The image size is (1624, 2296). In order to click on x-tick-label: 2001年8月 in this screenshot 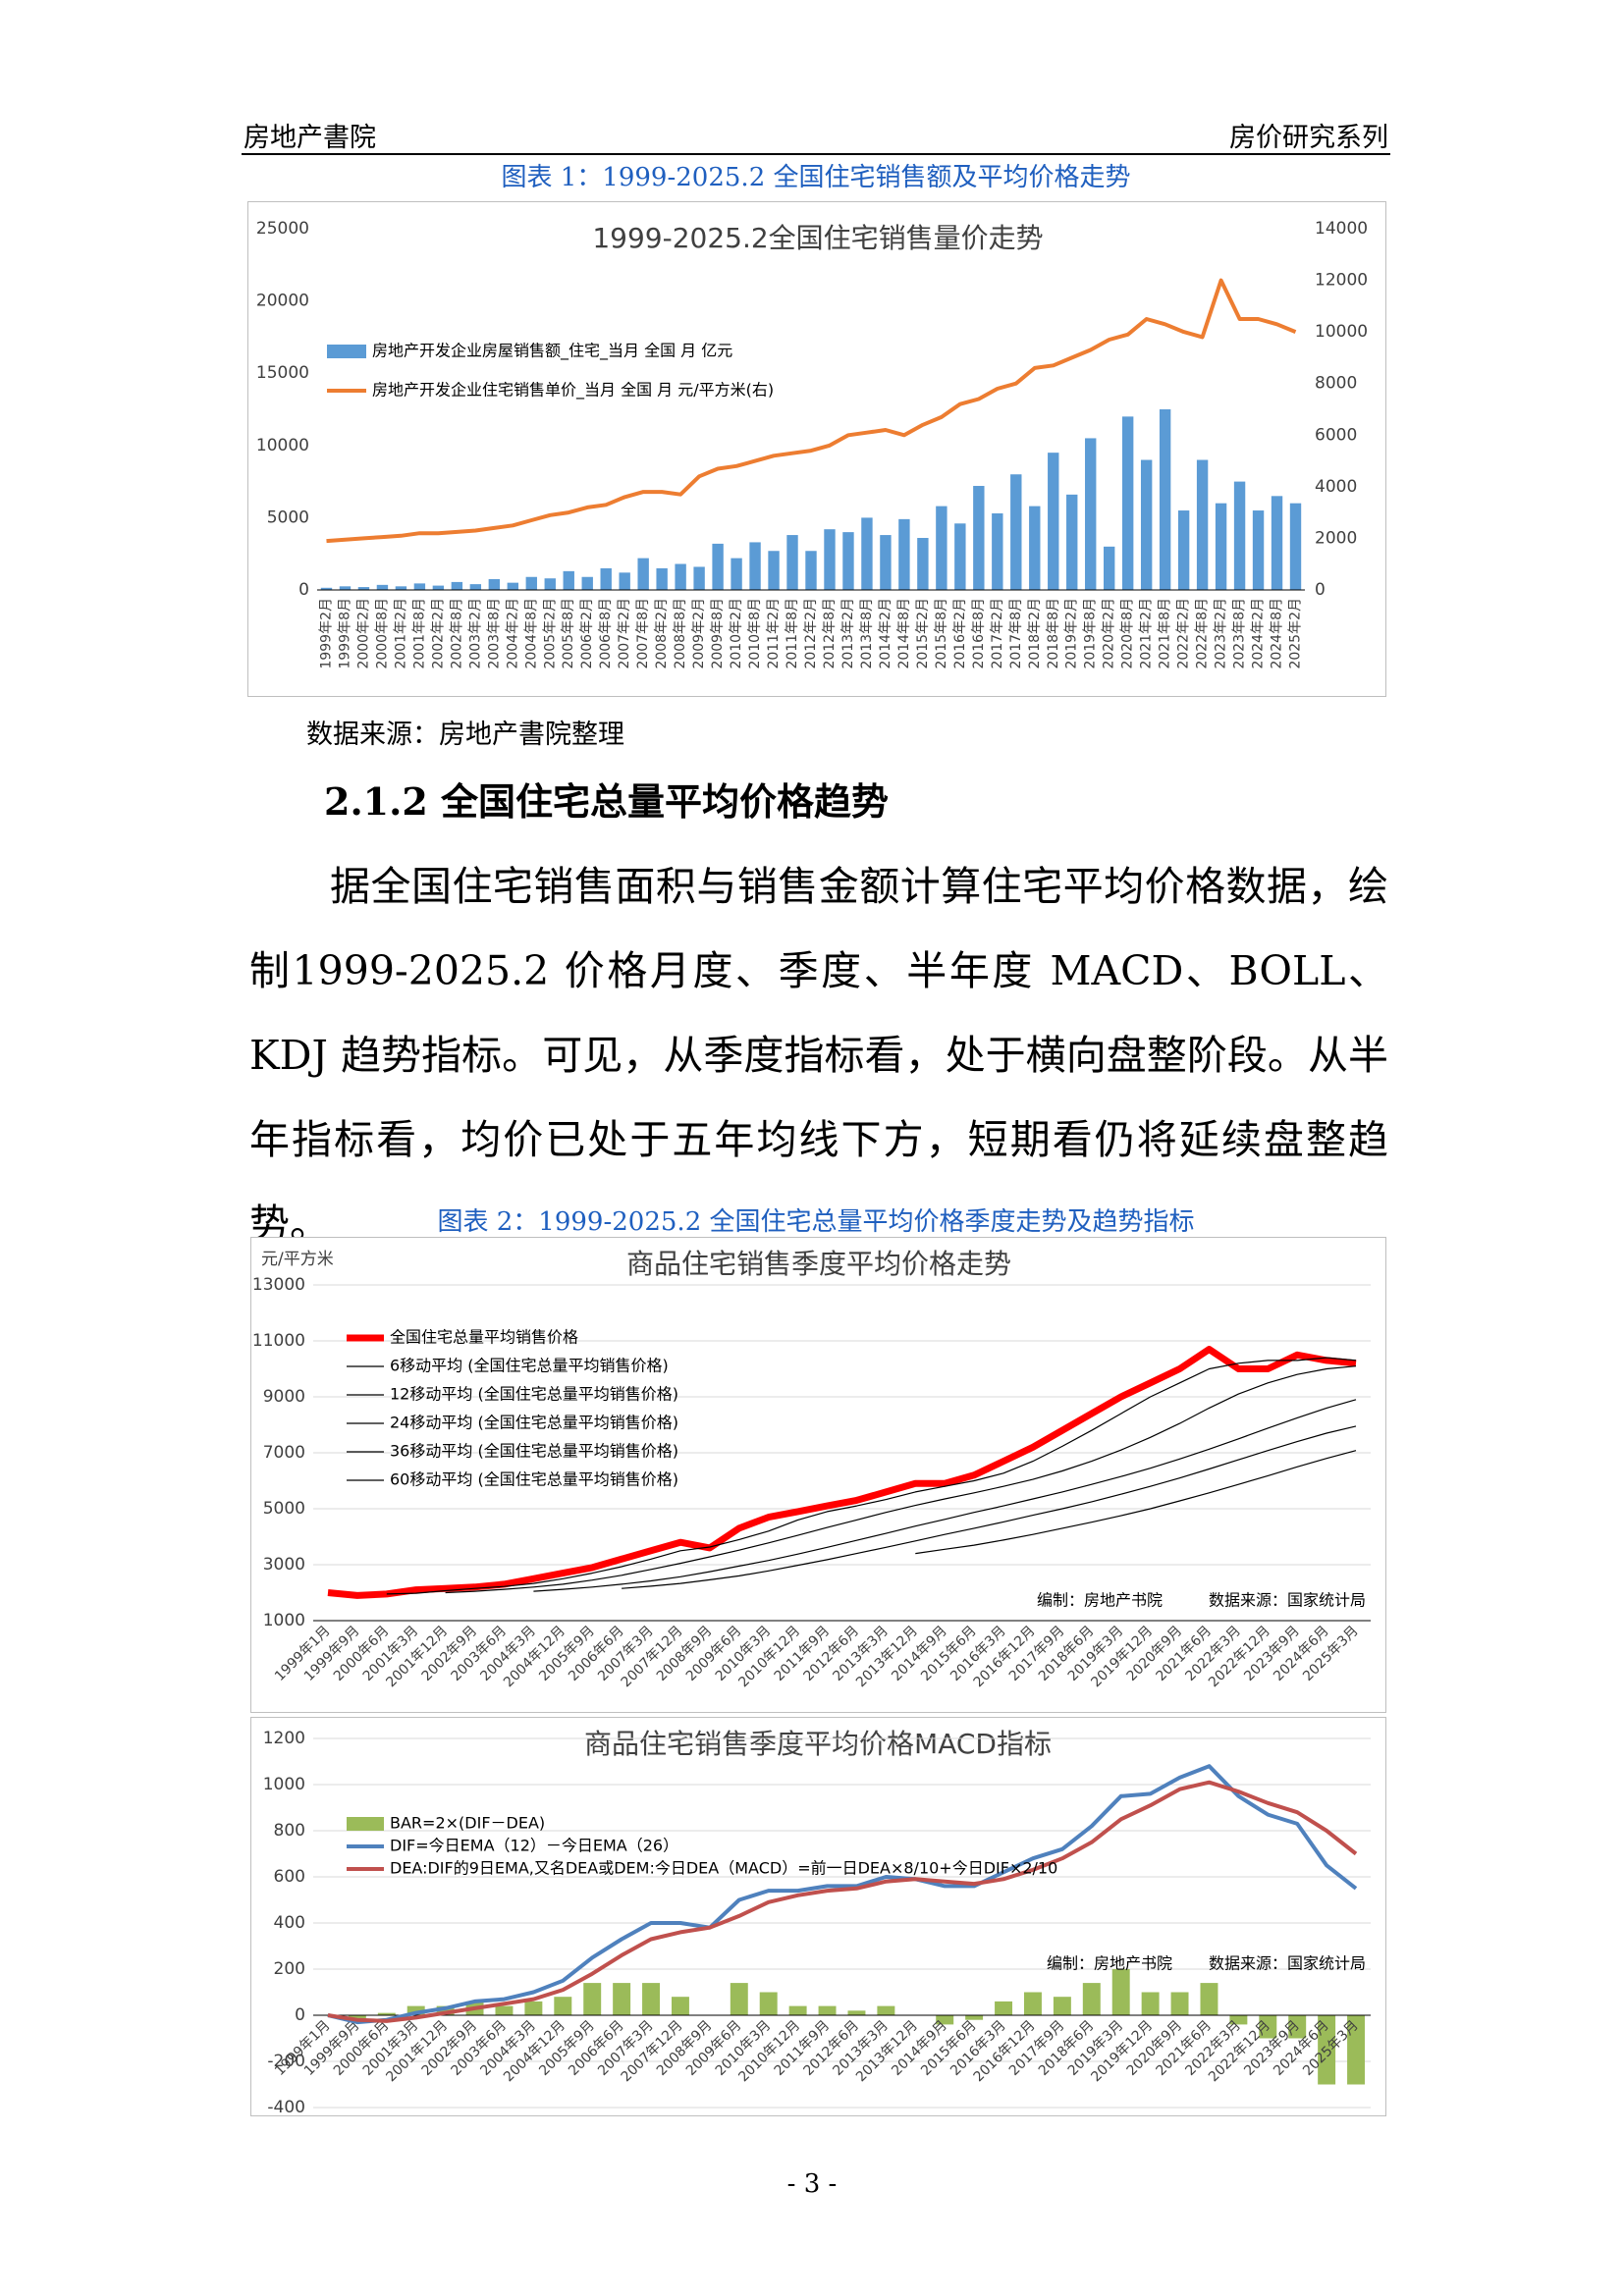, I will do `click(419, 633)`.